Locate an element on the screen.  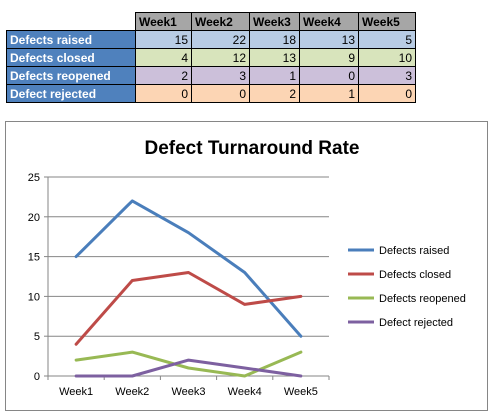
table-row: Defects closed 4 12 13 9 10 is located at coordinates (211, 57).